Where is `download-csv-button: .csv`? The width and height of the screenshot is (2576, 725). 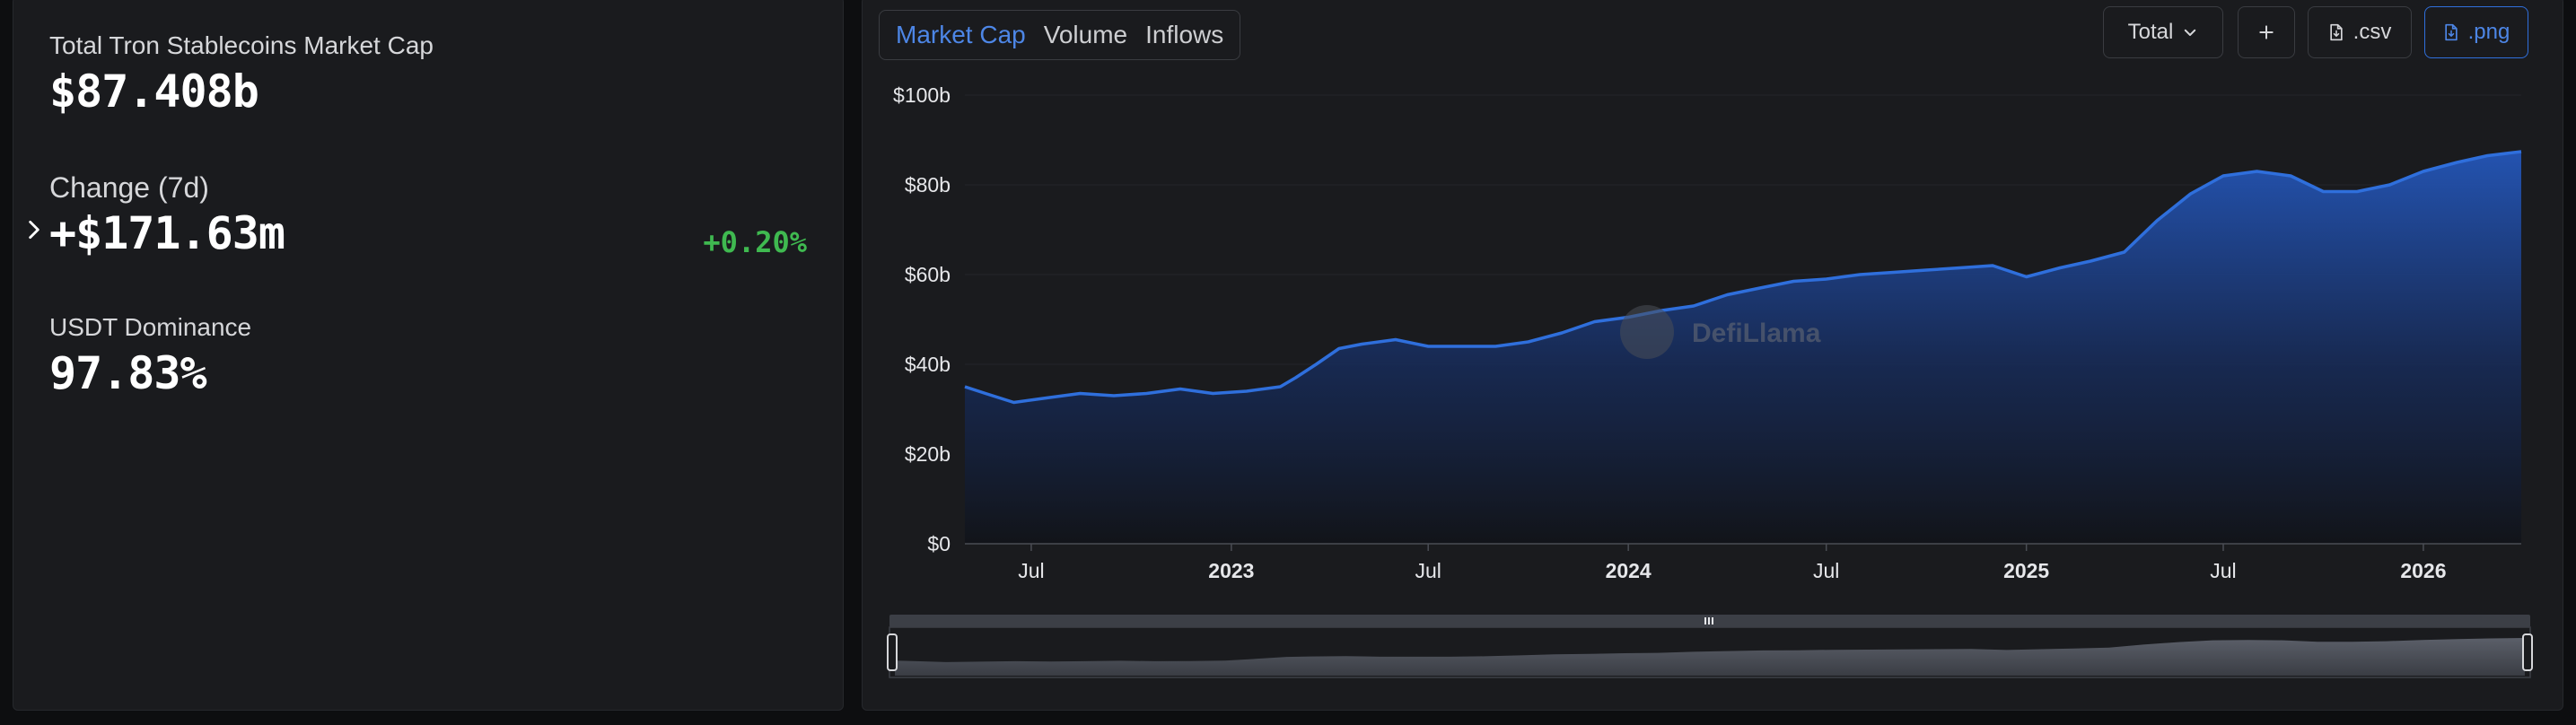 download-csv-button: .csv is located at coordinates (2360, 32).